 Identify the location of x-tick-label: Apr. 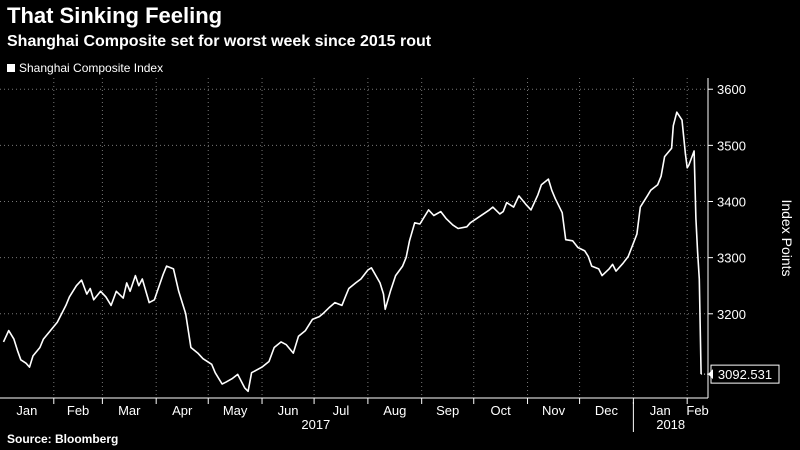
(182, 410).